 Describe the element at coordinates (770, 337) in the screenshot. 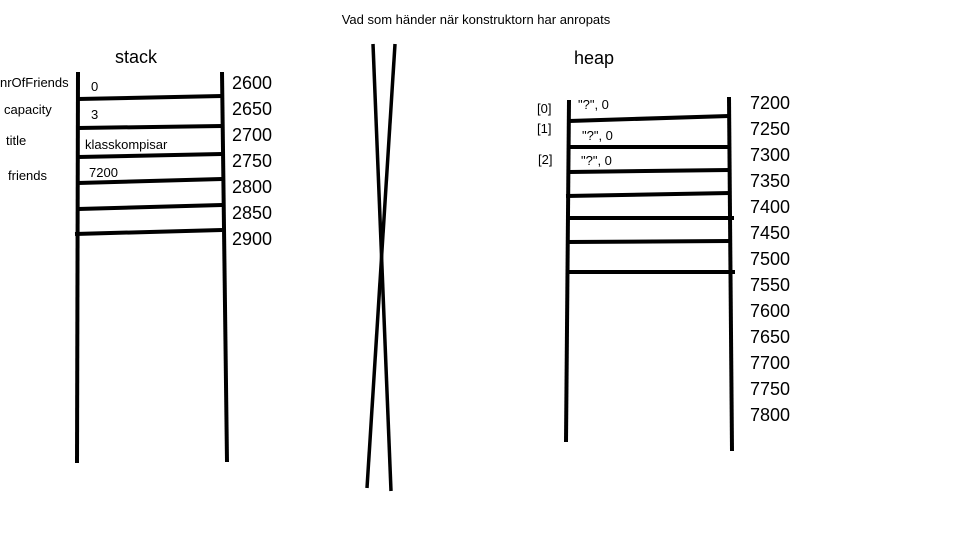

I see `heap-address: 7650` at that location.